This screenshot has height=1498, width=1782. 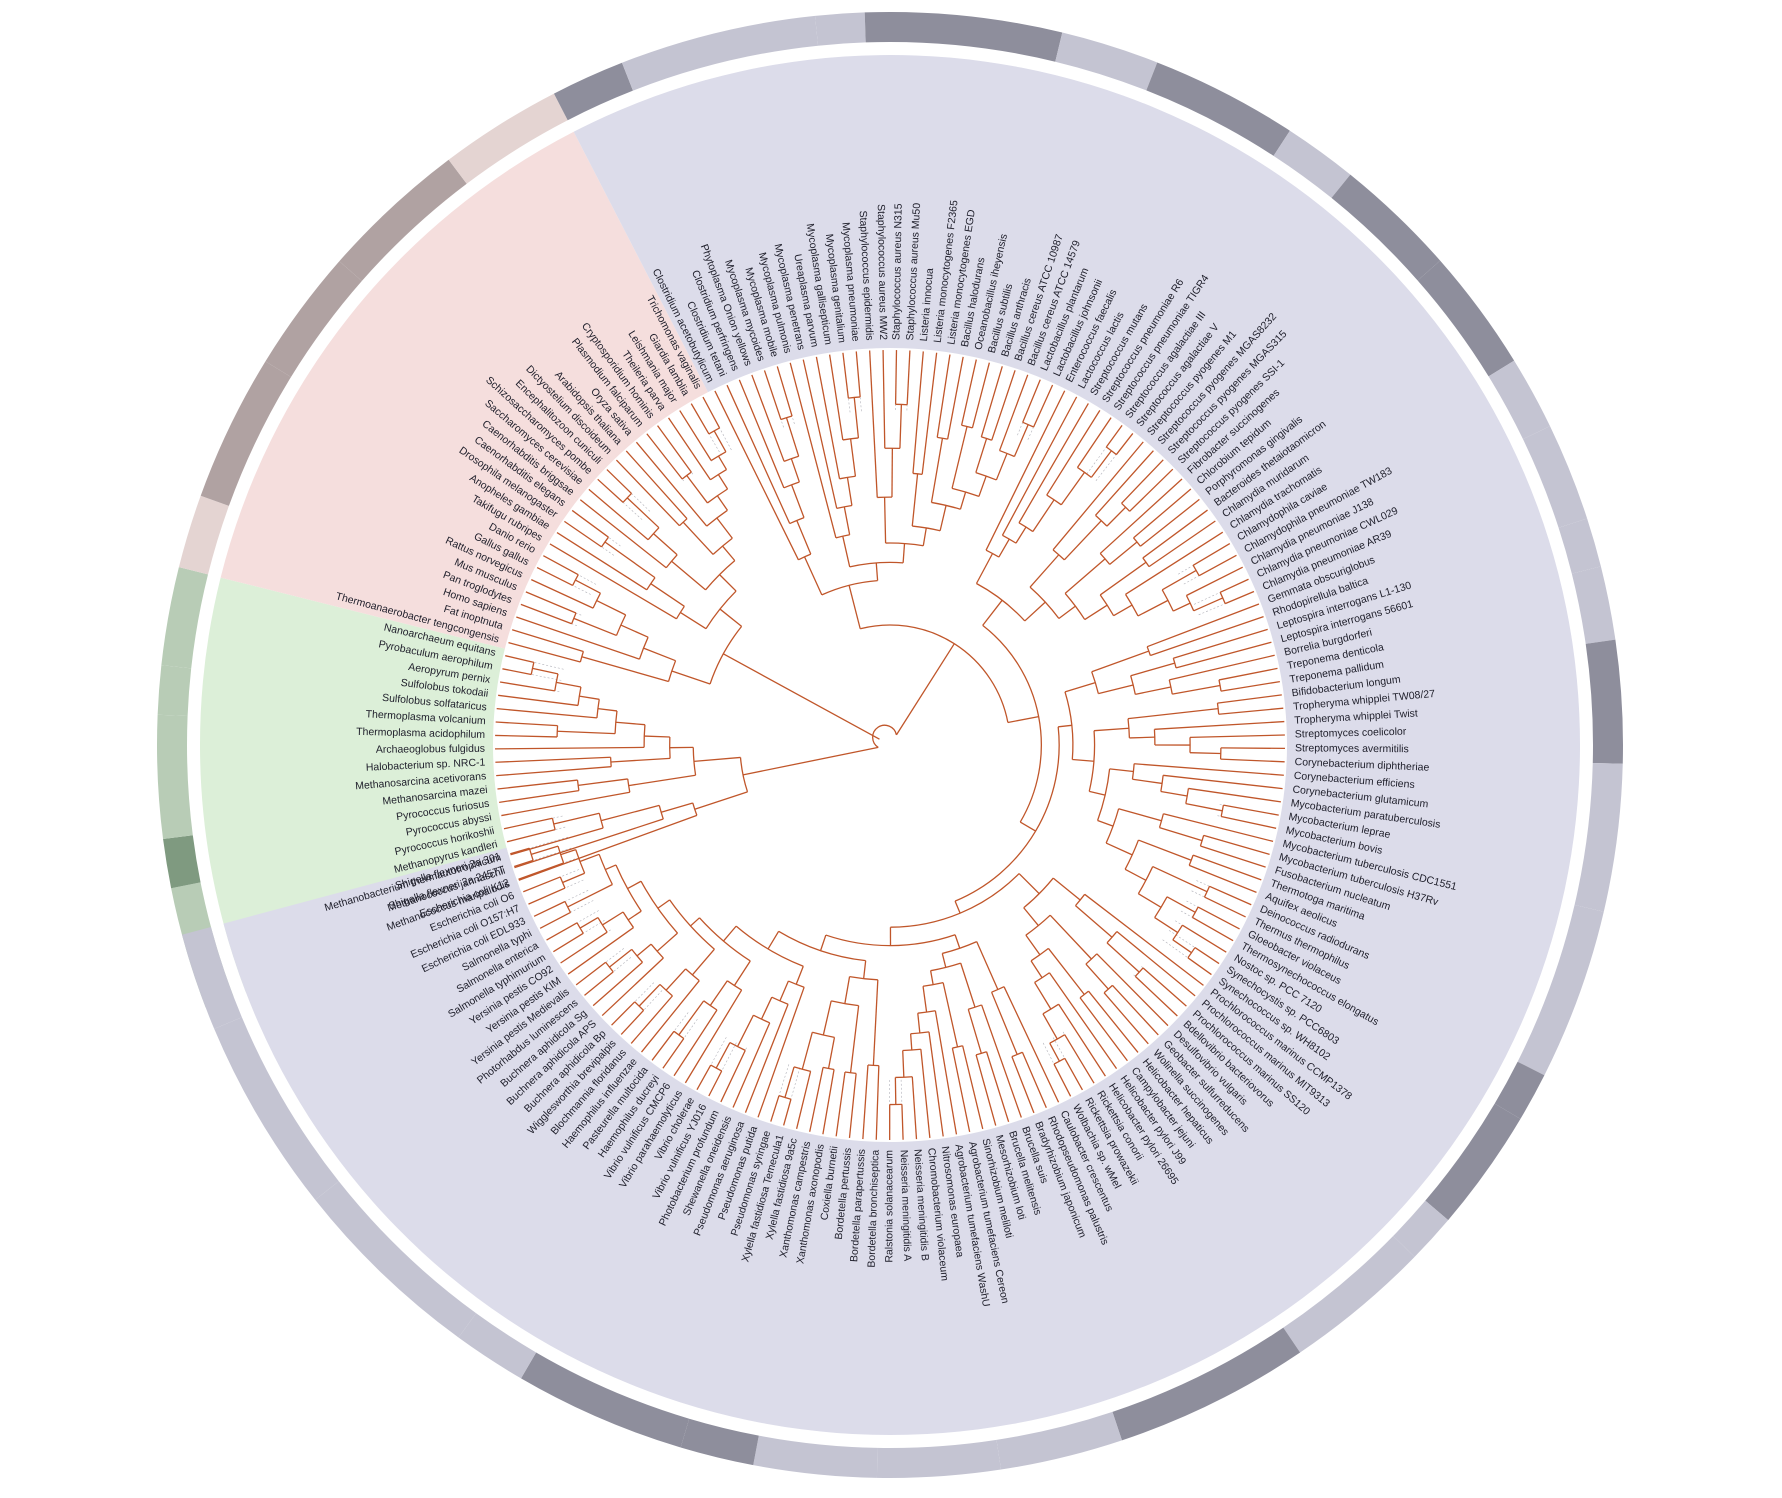 What do you see at coordinates (882, 272) in the screenshot?
I see `taxon-label: Staphylococcus aureus MW2` at bounding box center [882, 272].